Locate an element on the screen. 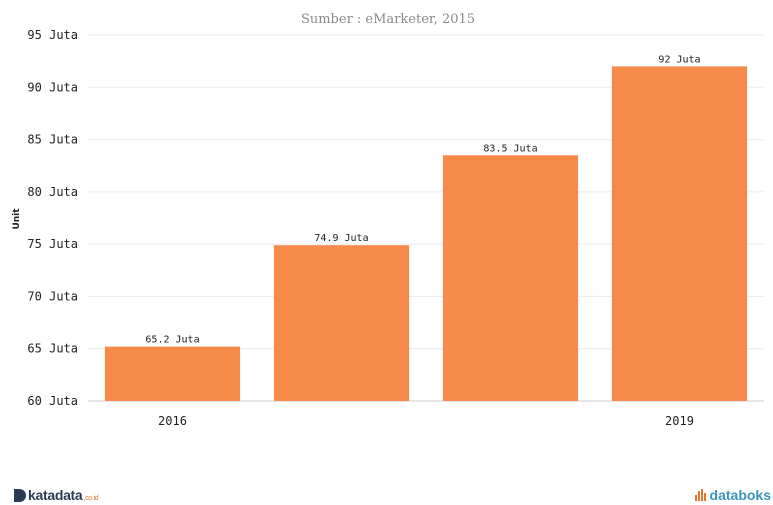 The image size is (773, 505). chart-source: Sumber : eMarketer, 2015 is located at coordinates (388, 19).